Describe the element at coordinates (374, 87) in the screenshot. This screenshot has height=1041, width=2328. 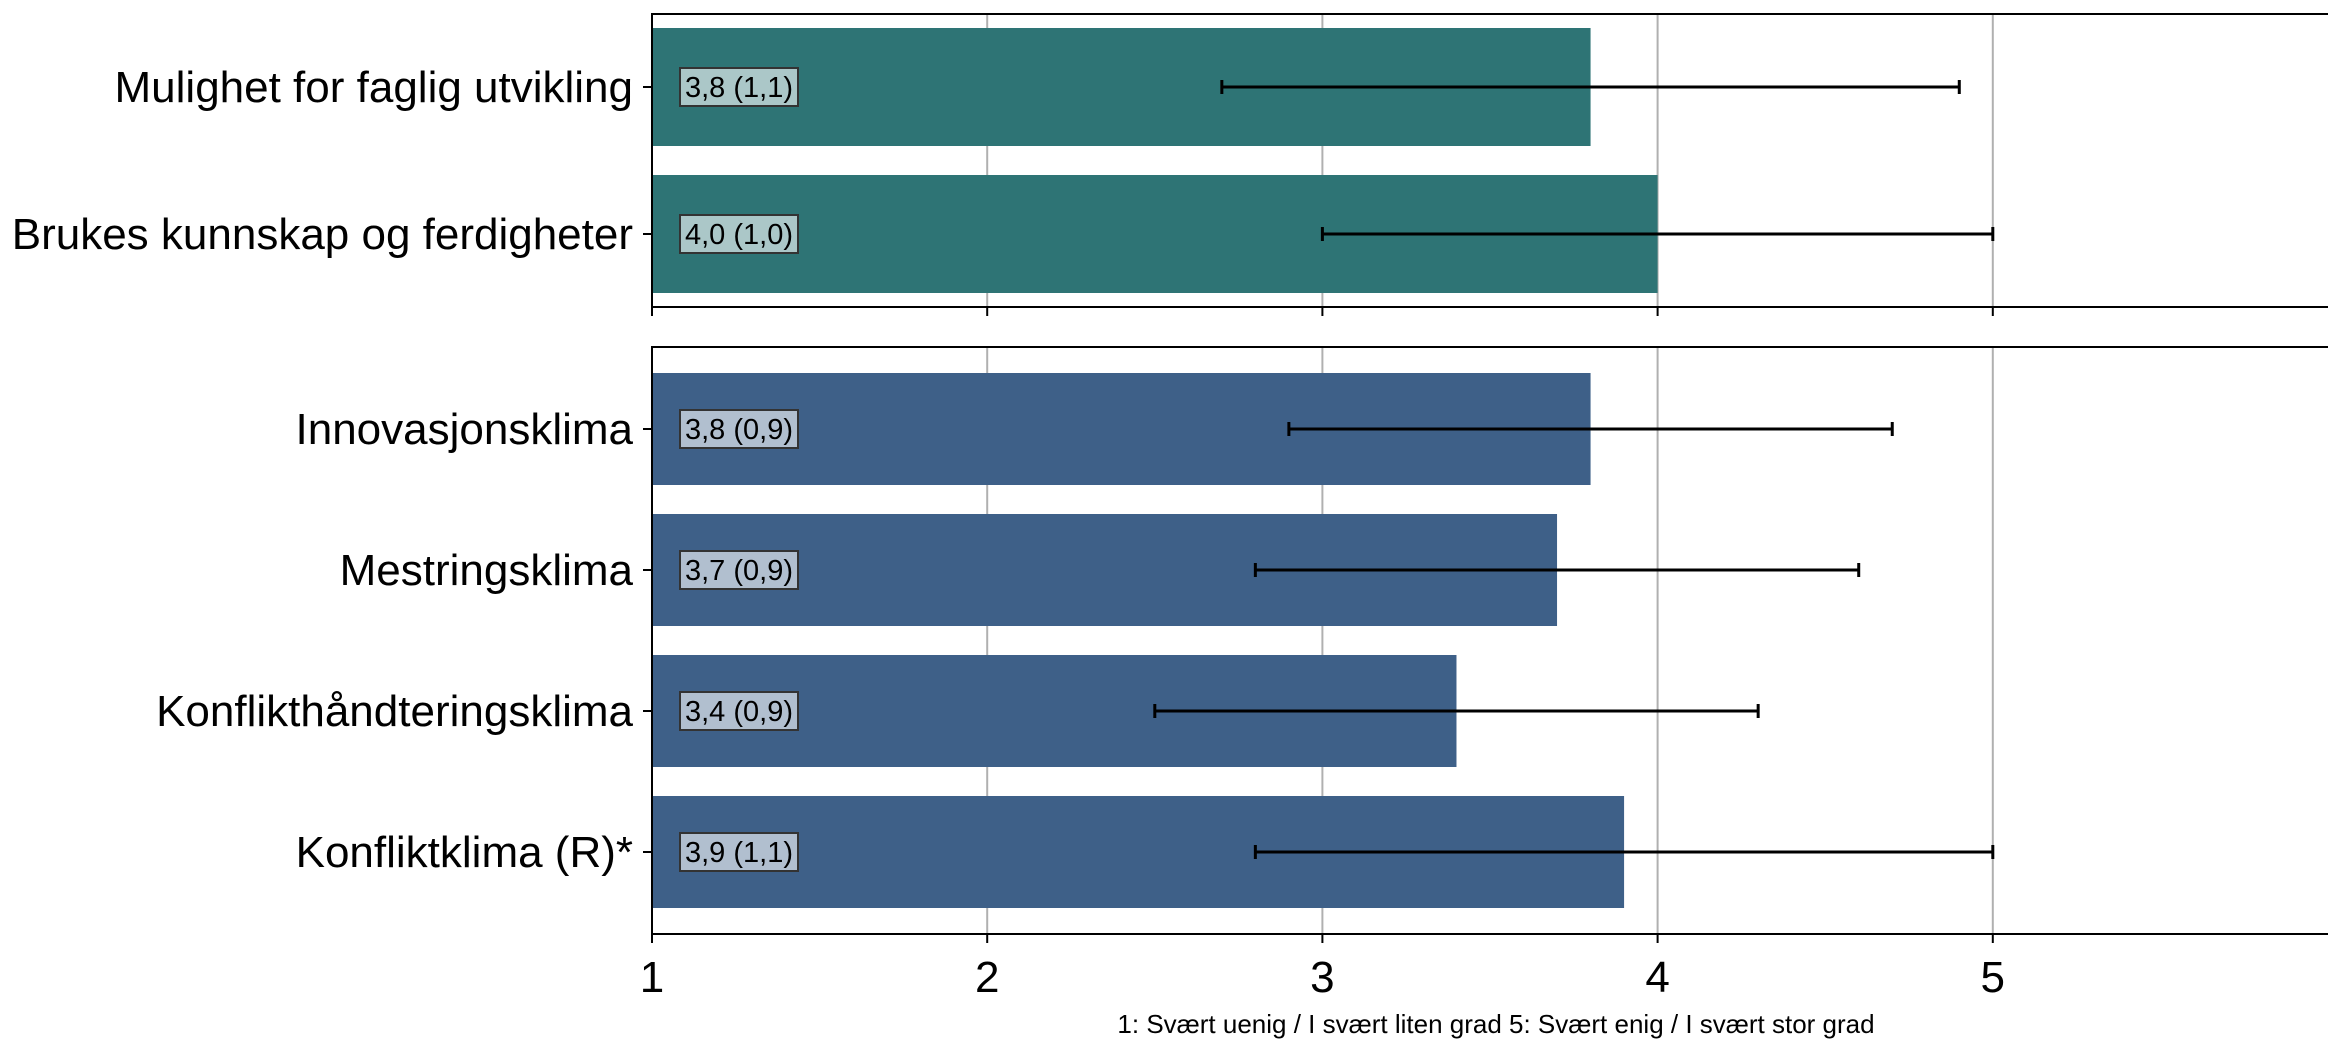
I see `category-label: Mulighet for faglig utvikling` at that location.